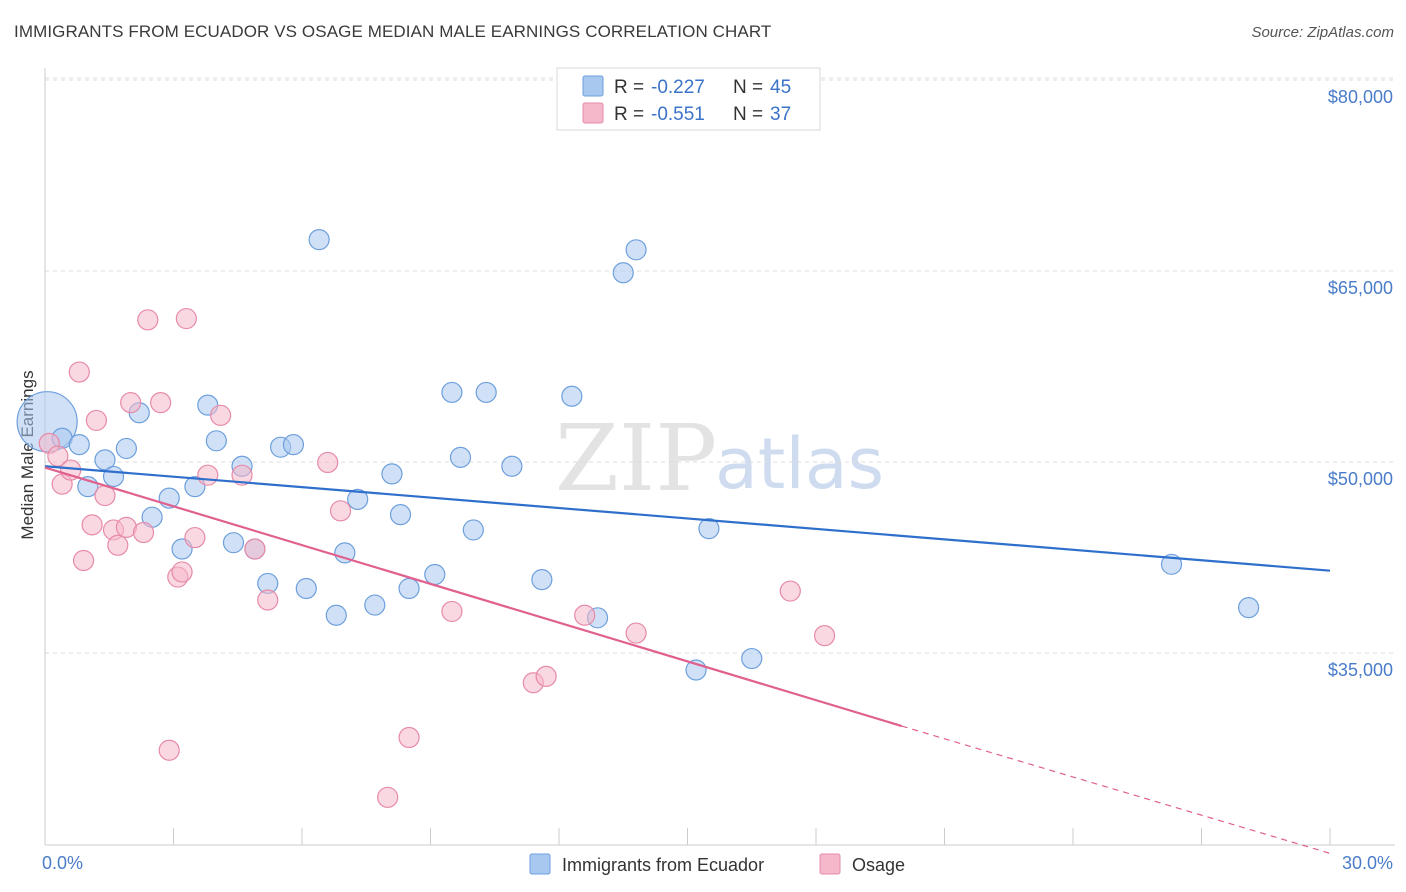  Describe the element at coordinates (593, 86) in the screenshot. I see `legend-swatch-ecuador` at that location.